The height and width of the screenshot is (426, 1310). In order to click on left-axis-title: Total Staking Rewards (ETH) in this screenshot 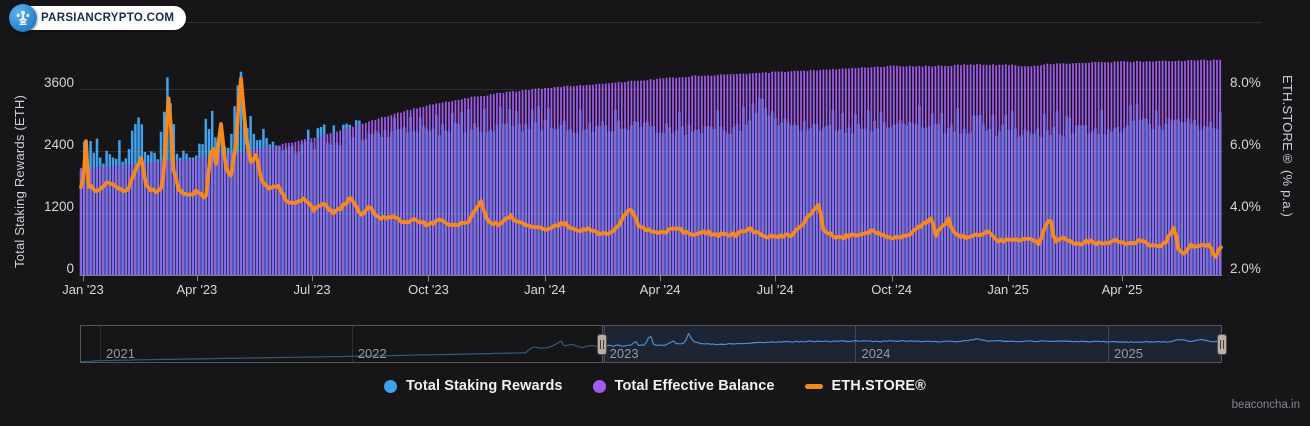, I will do `click(19, 181)`.